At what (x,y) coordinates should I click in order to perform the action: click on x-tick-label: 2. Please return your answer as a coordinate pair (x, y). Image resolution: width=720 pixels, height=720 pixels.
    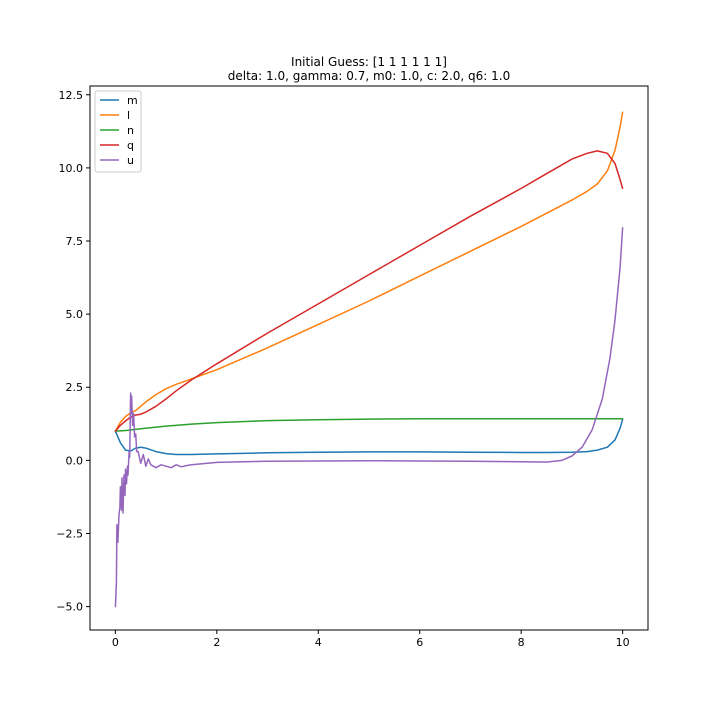
    Looking at the image, I should click on (216, 642).